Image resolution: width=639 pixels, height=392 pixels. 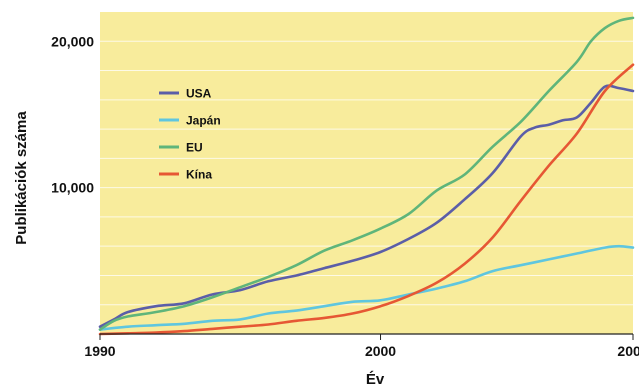 What do you see at coordinates (375, 379) in the screenshot?
I see `x-axis-label: Év` at bounding box center [375, 379].